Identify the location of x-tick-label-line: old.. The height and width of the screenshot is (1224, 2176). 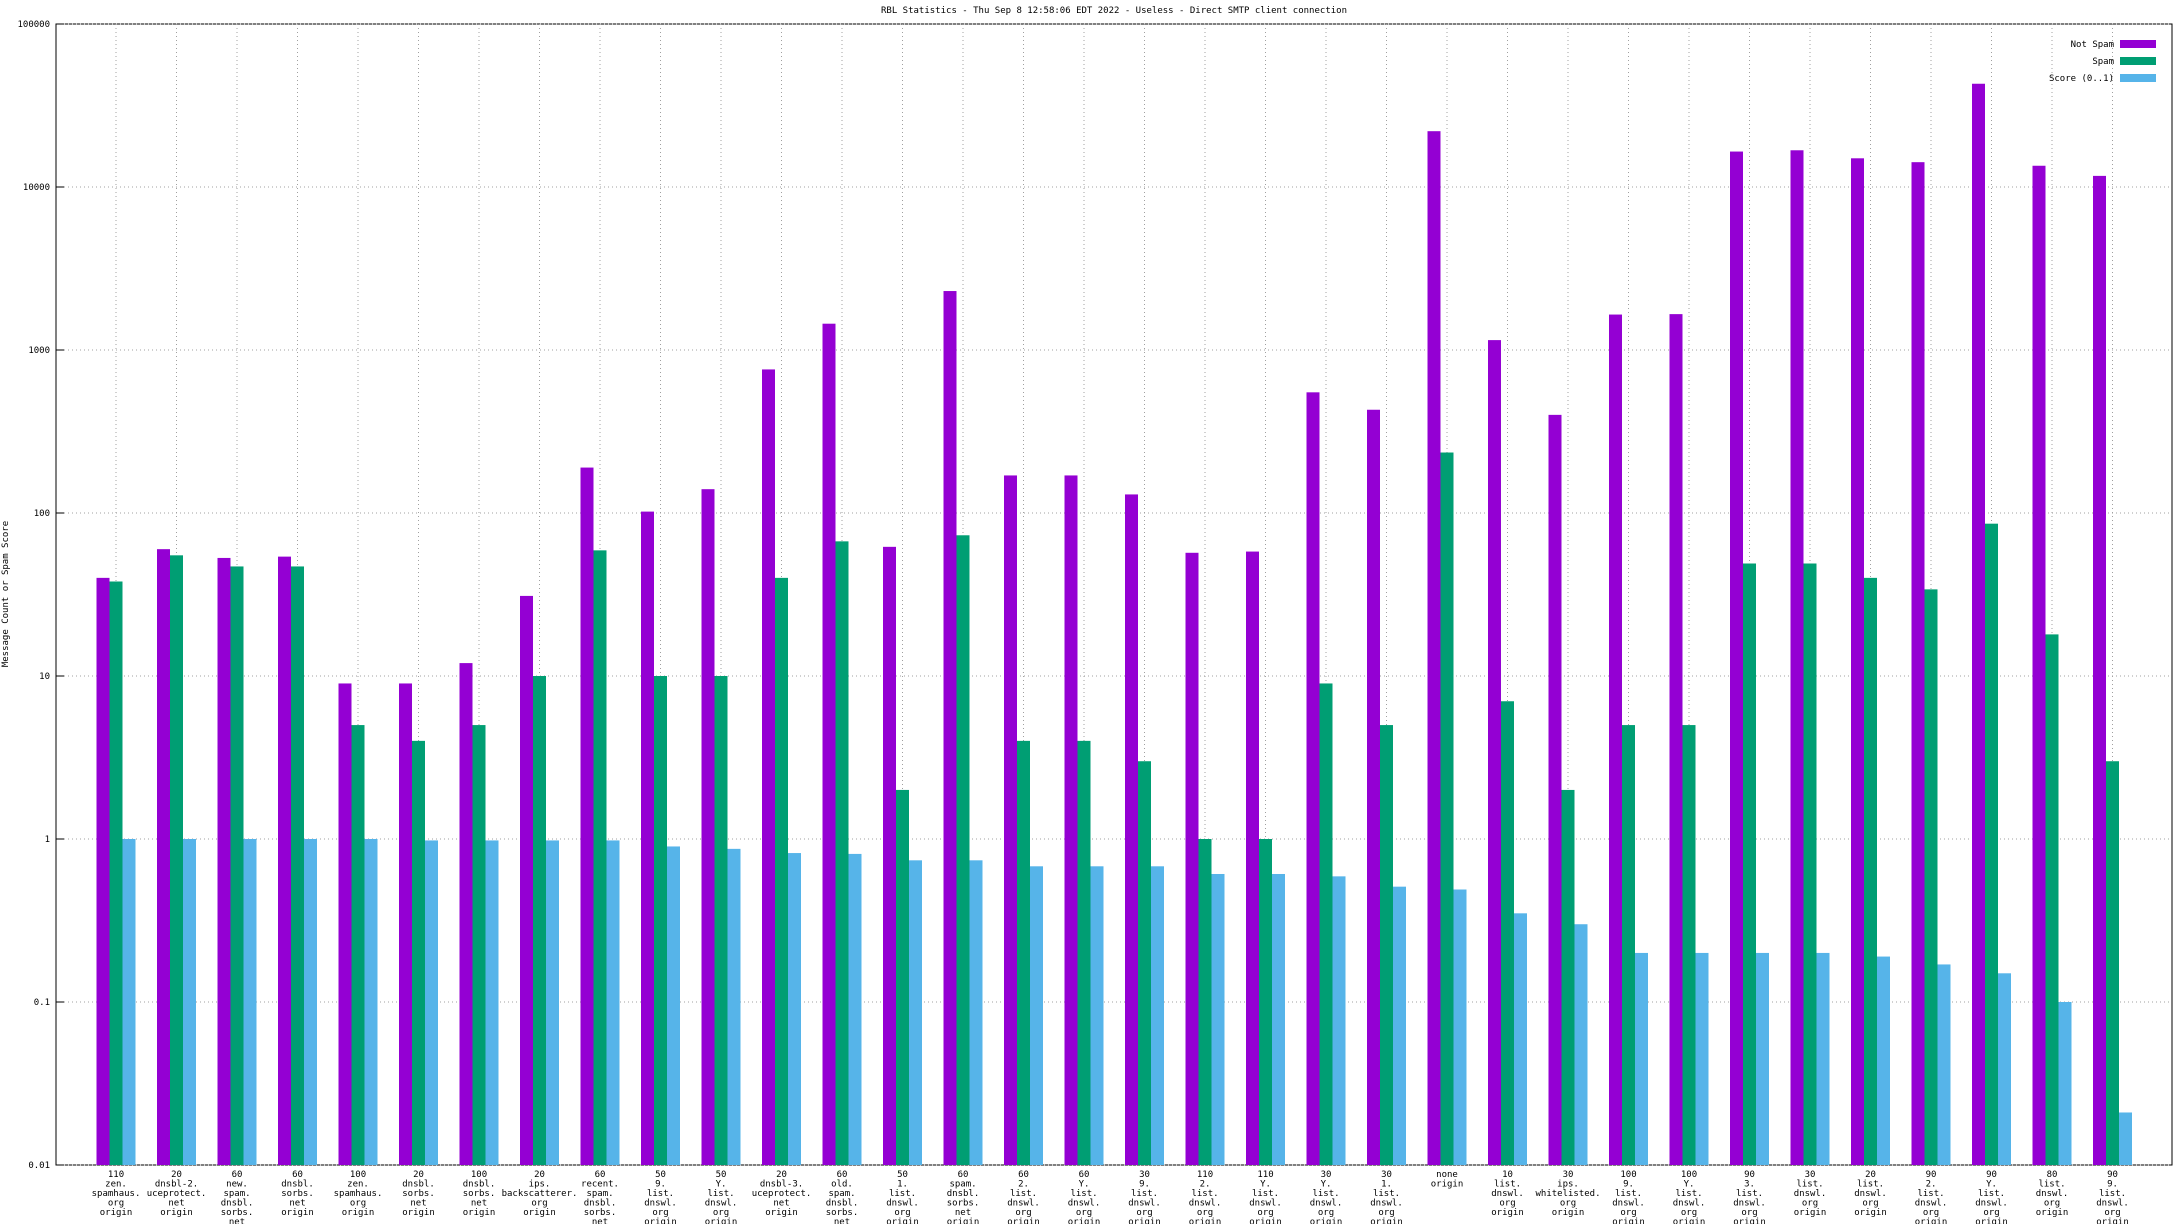
(842, 1185).